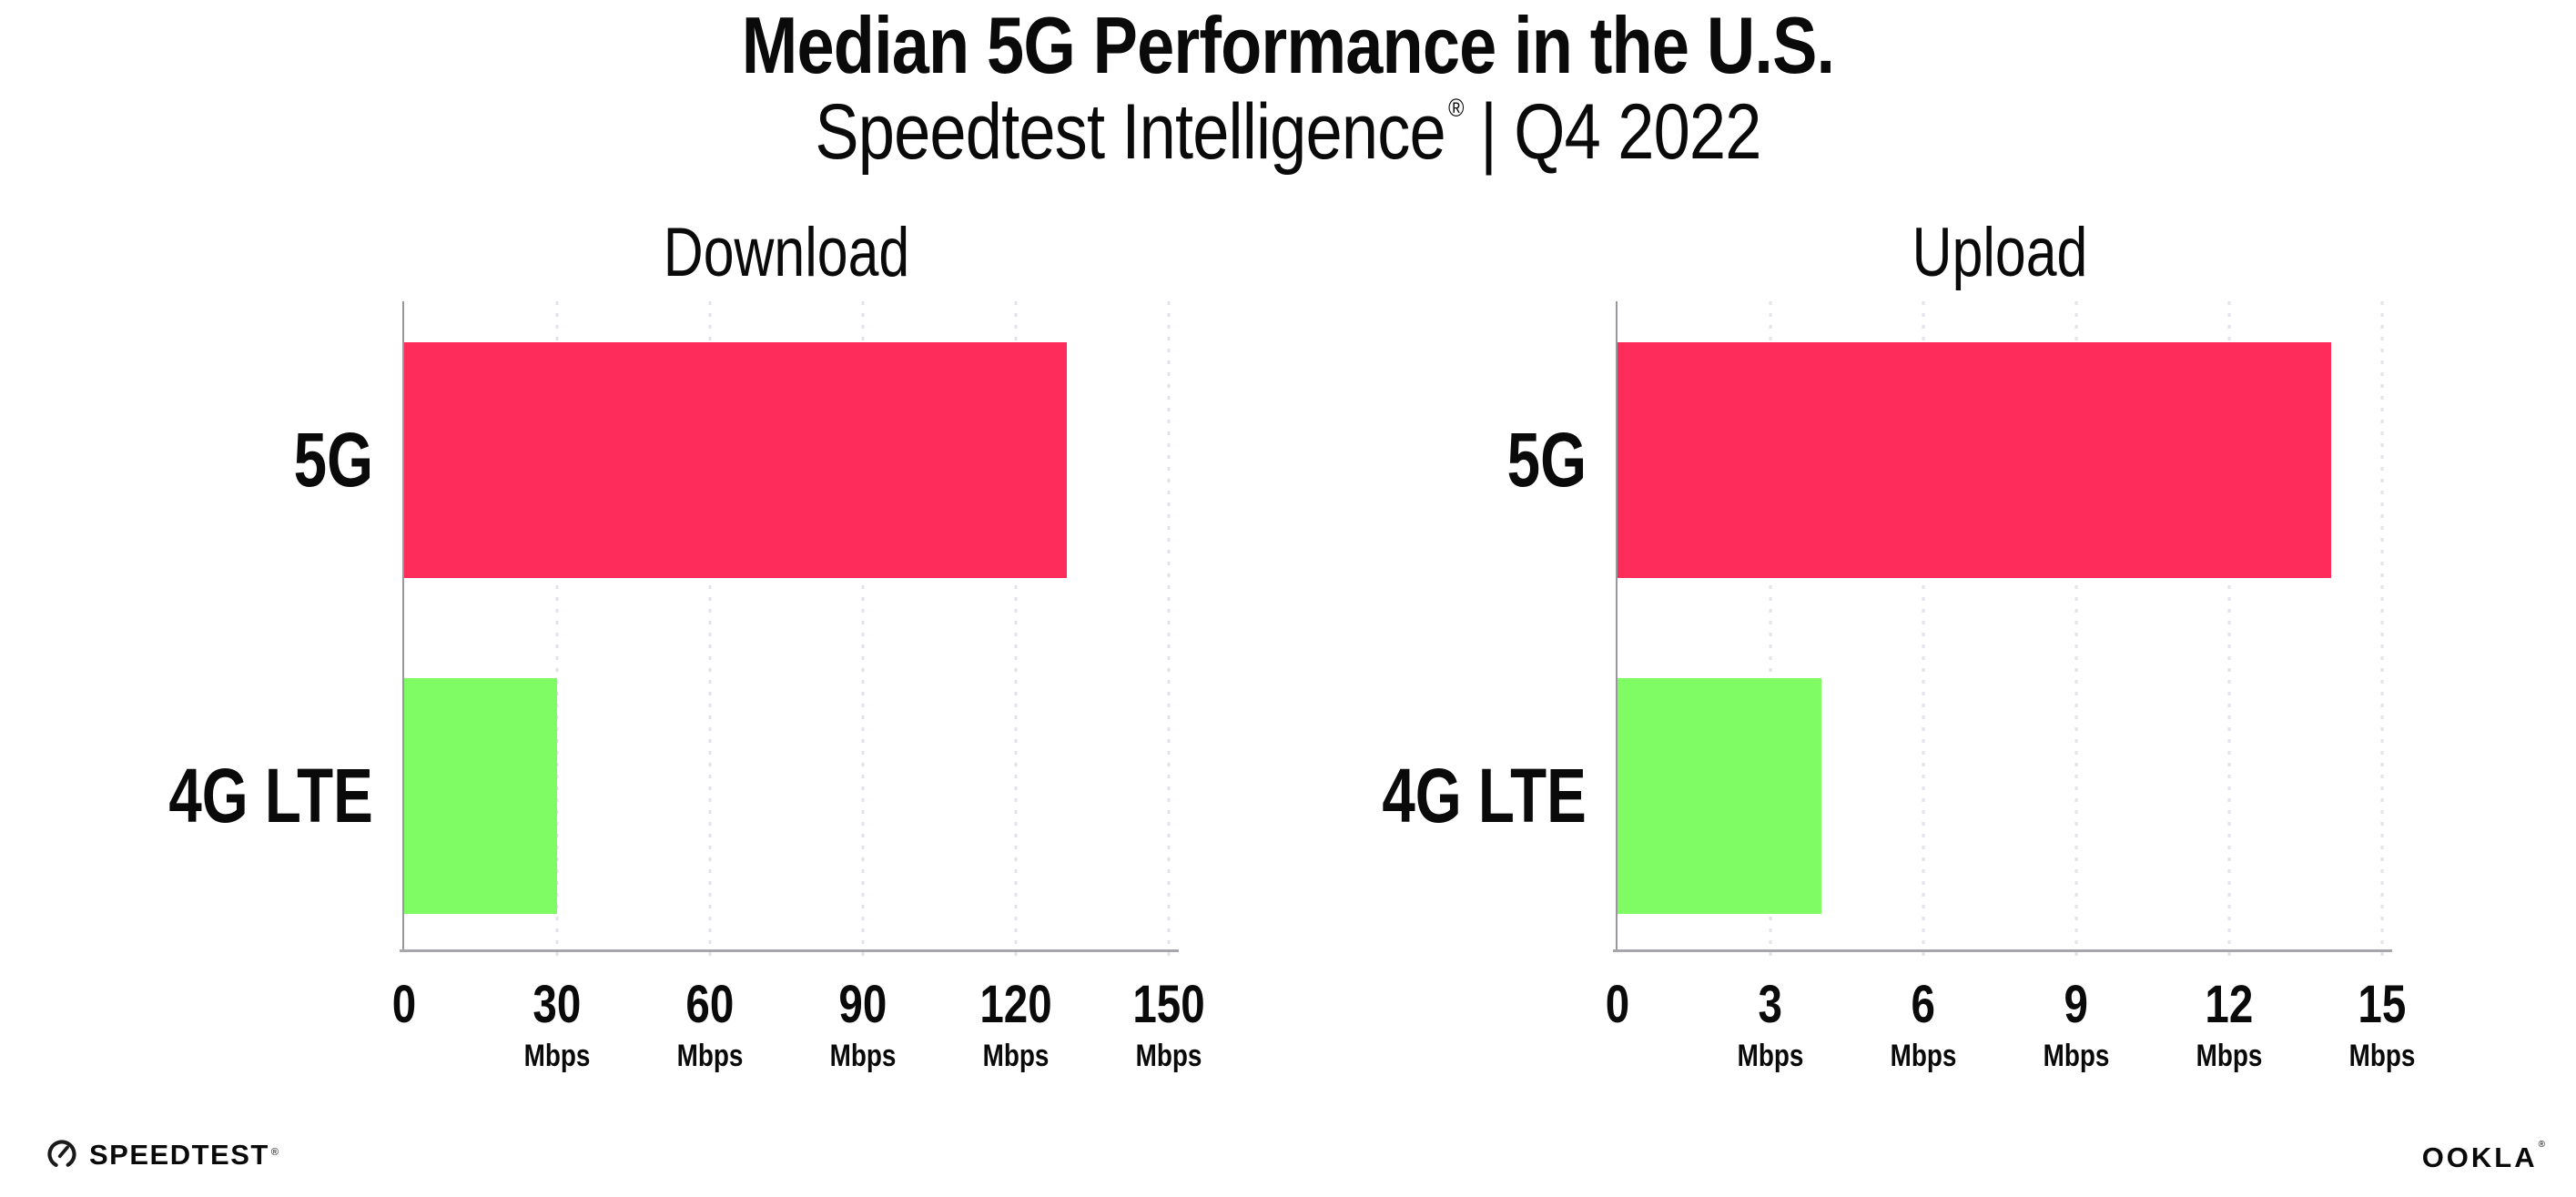  I want to click on chart-heading: Upload, so click(2000, 253).